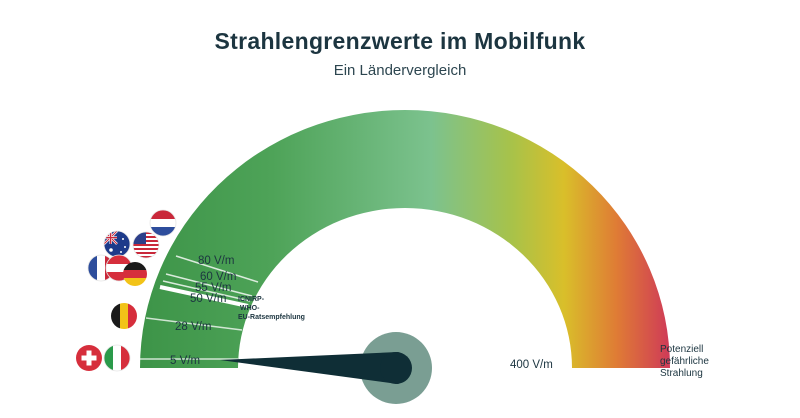 The image size is (800, 418). I want to click on reference-note-line-1: ICNIRP-, so click(251, 299).